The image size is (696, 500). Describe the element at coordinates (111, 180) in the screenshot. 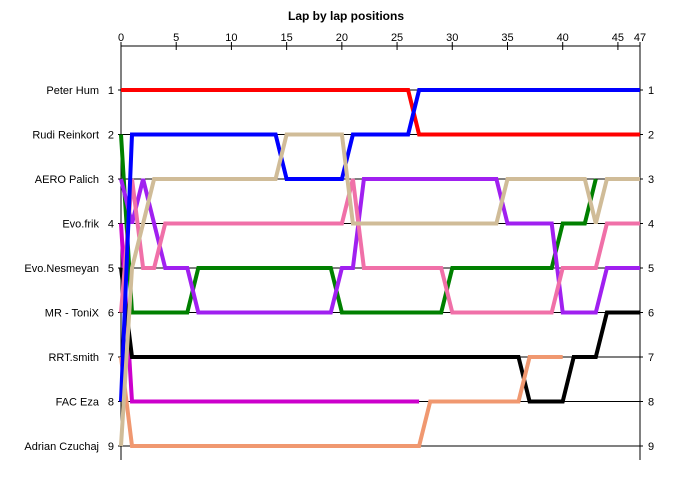

I see `y-position-number-left: 3` at that location.